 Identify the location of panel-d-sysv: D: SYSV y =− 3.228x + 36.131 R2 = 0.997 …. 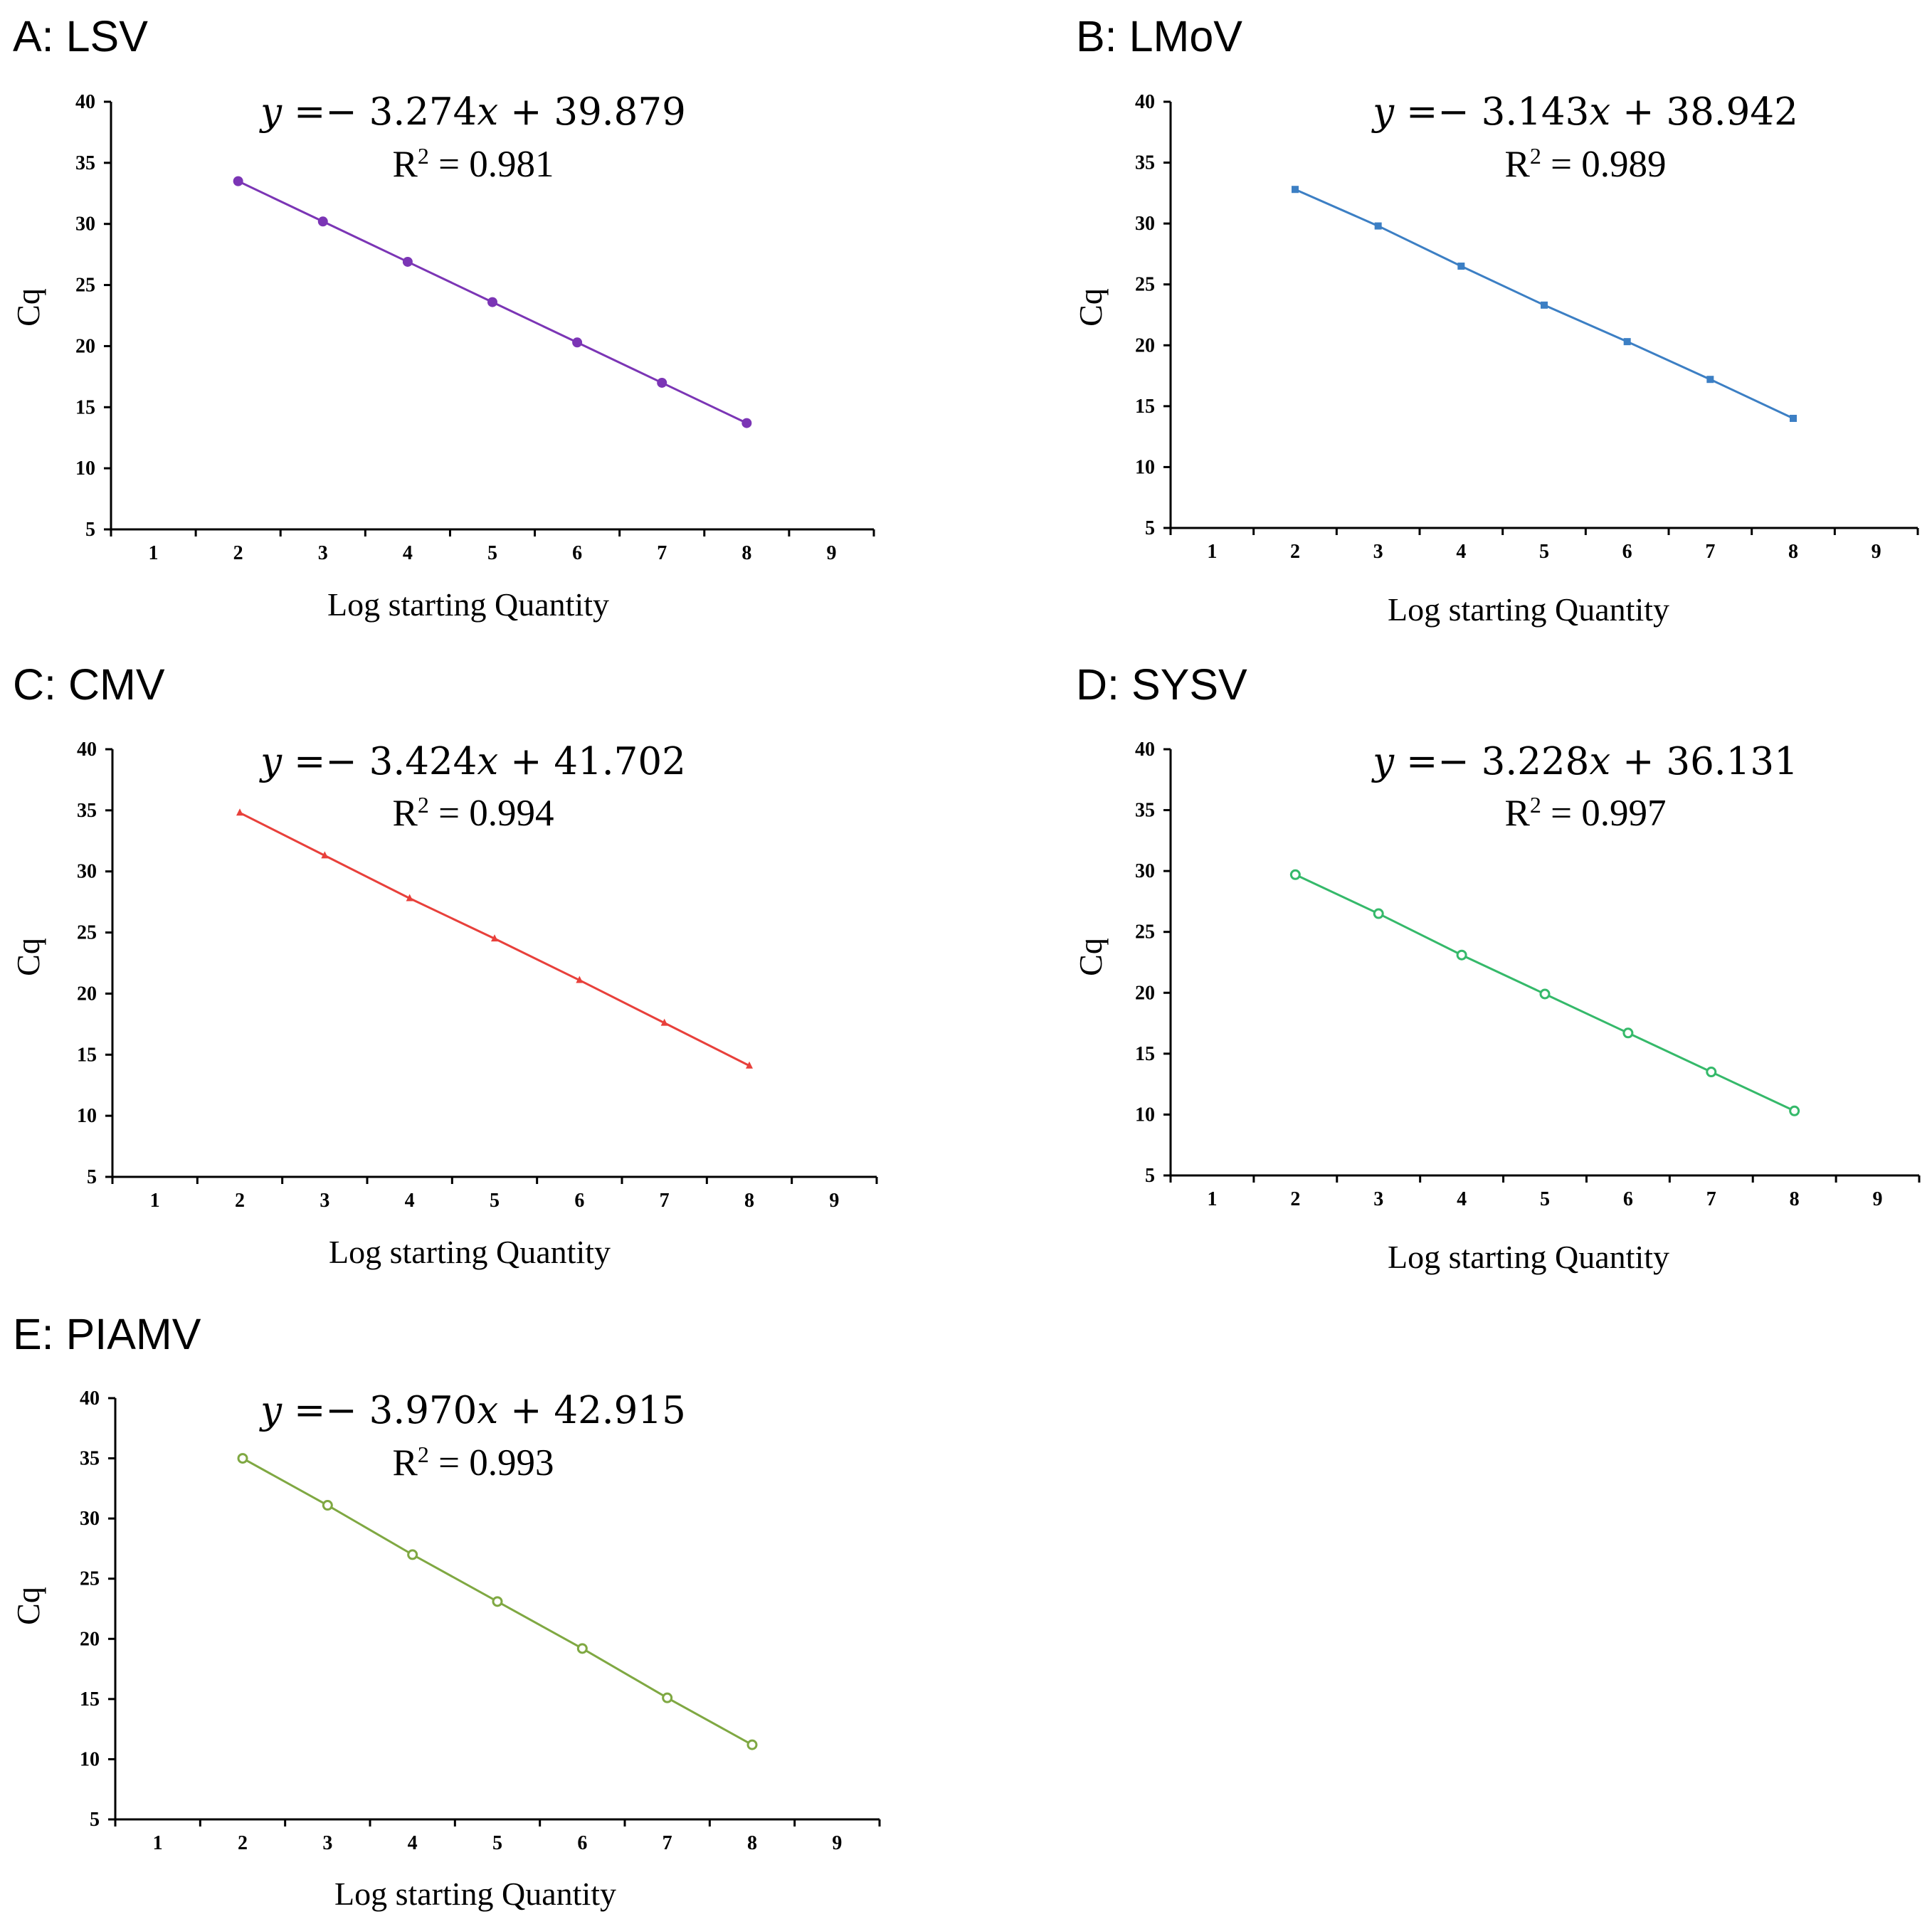
(1496, 967).